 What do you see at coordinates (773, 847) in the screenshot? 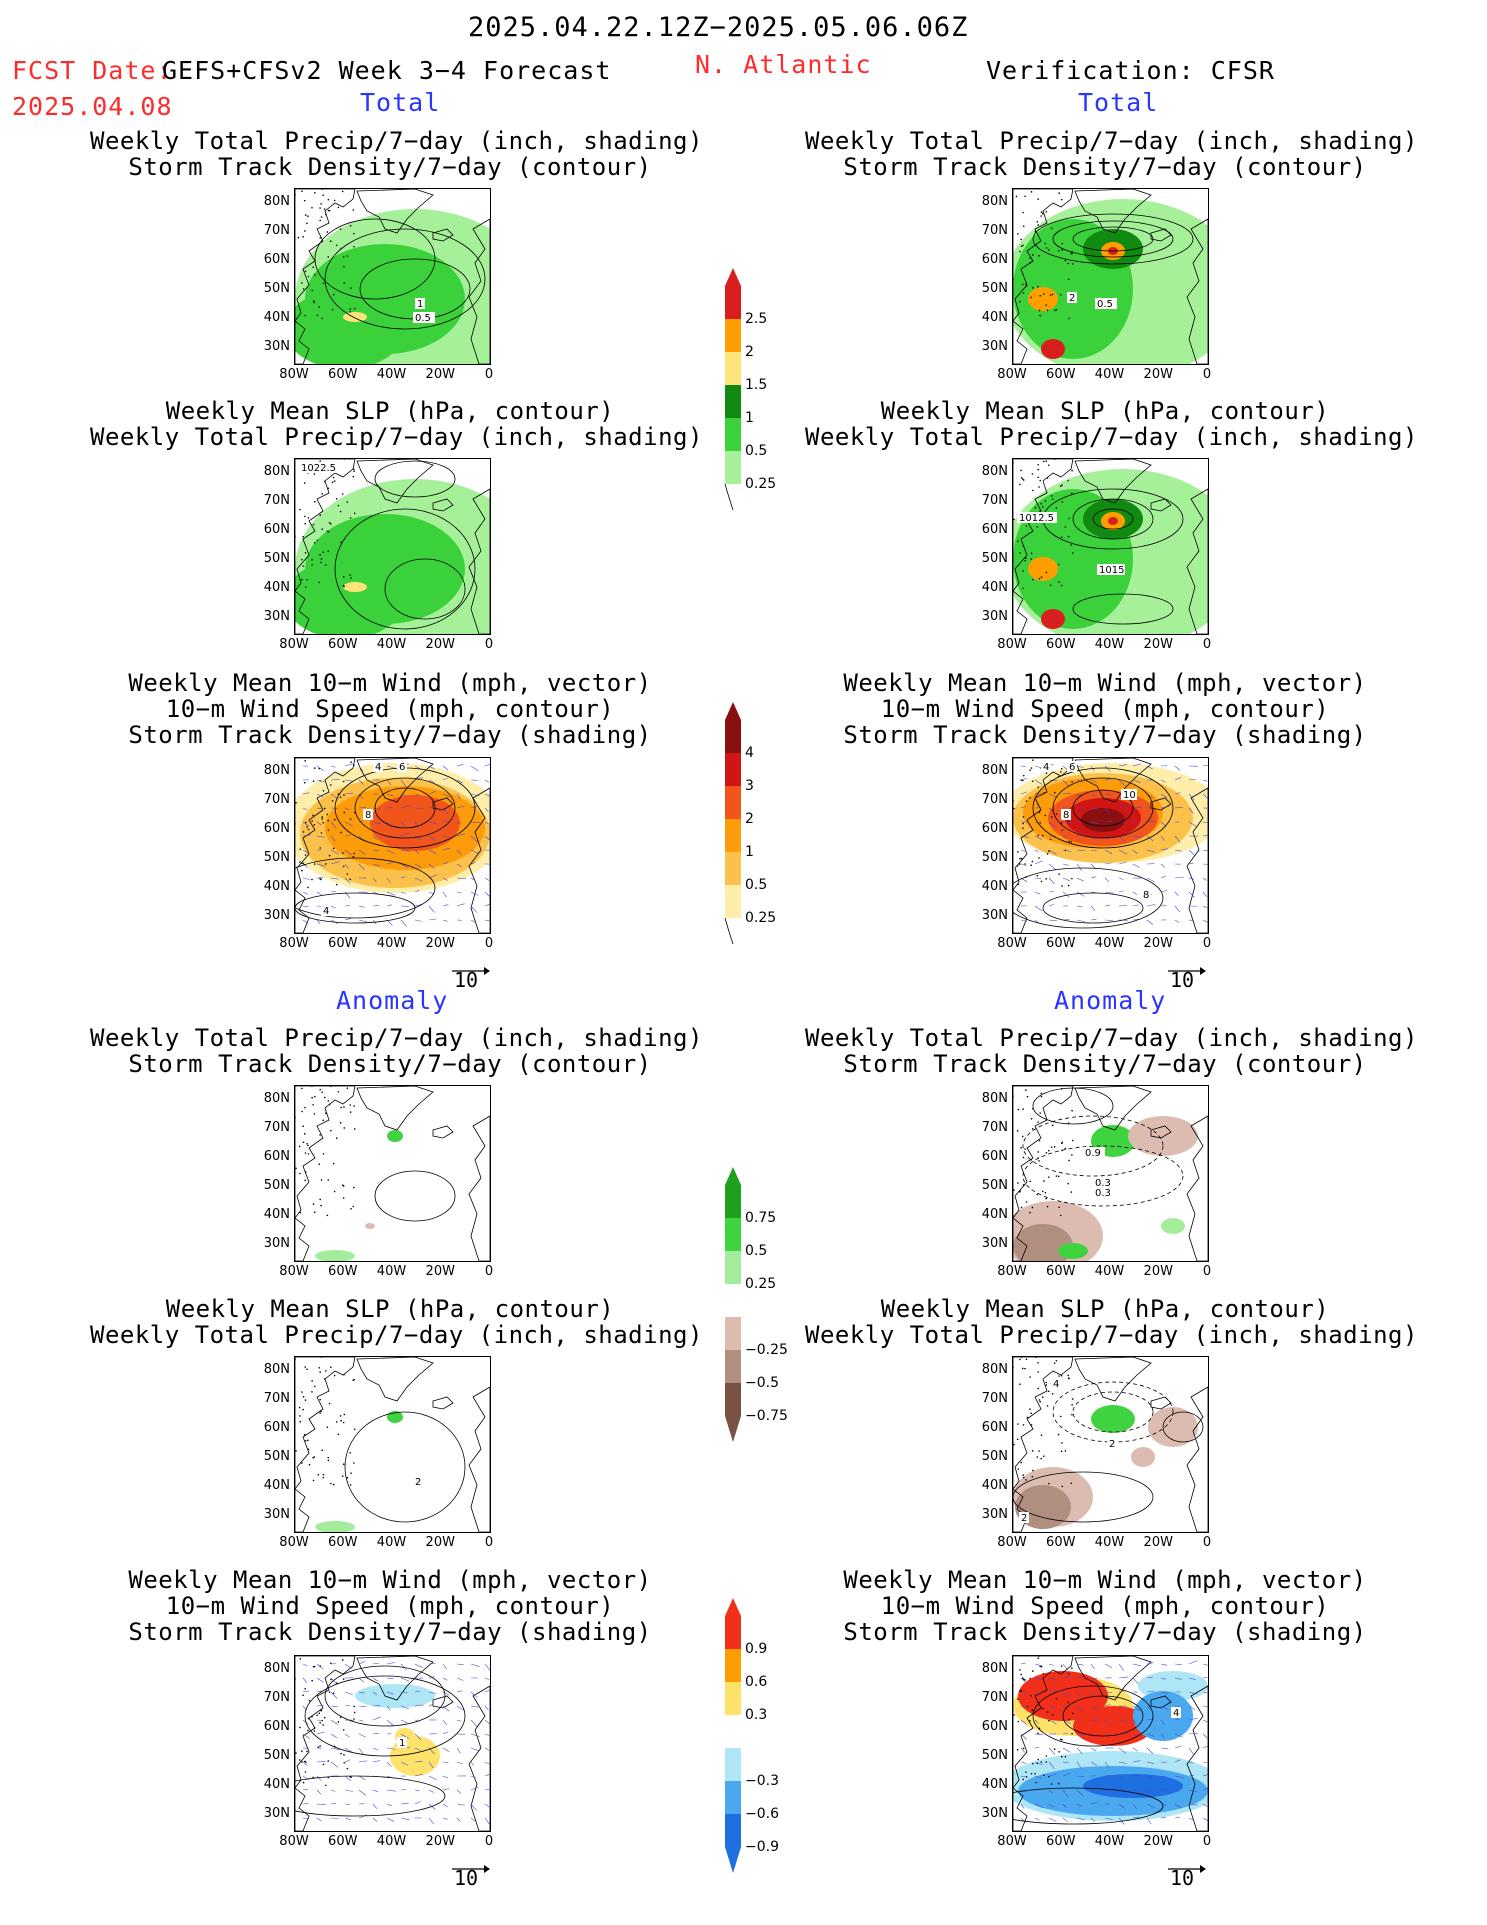
I see `colorbar-storm-total: 4 3 2 1 0.5 0.25` at bounding box center [773, 847].